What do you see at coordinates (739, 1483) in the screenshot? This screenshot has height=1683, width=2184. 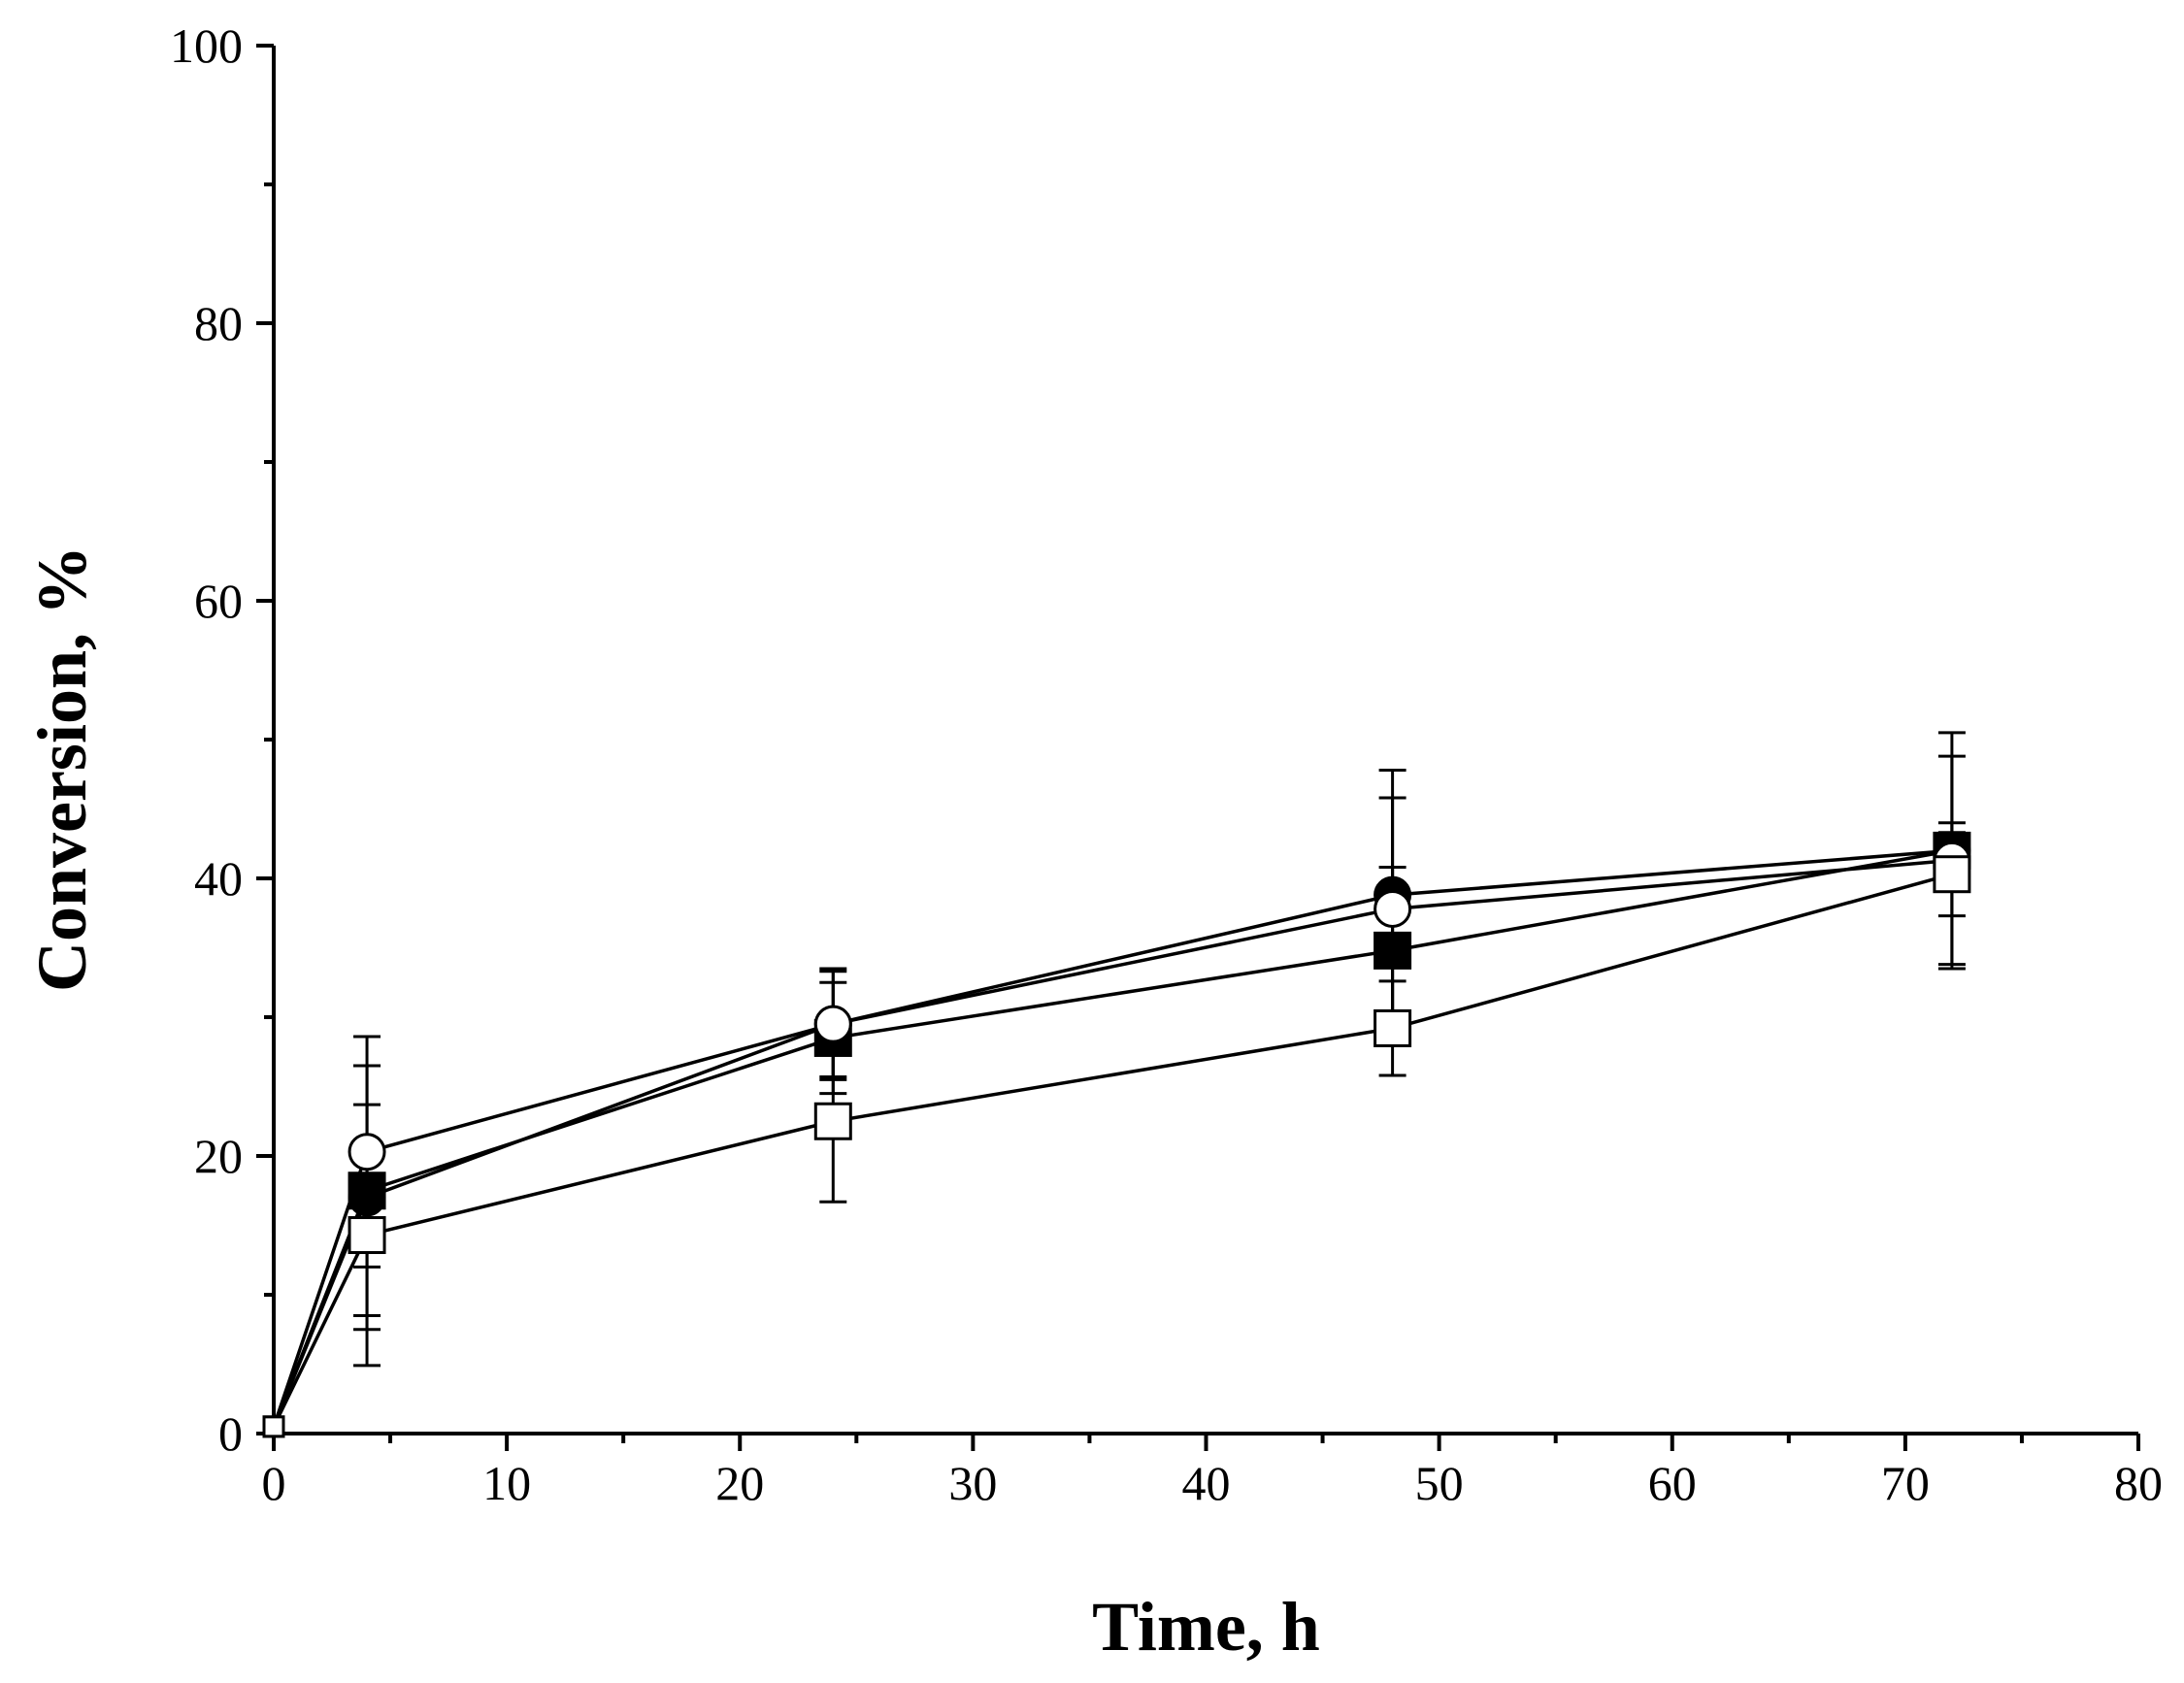 I see `x-tick-label: 20` at bounding box center [739, 1483].